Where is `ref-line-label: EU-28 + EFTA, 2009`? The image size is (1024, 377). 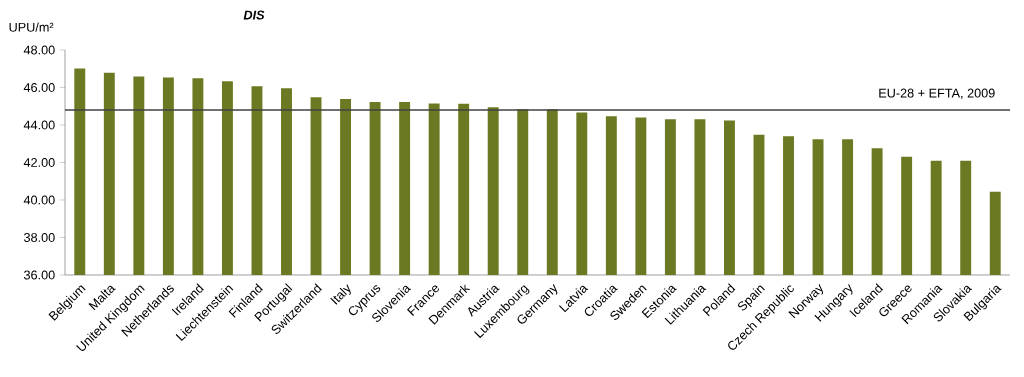
ref-line-label: EU-28 + EFTA, 2009 is located at coordinates (937, 94).